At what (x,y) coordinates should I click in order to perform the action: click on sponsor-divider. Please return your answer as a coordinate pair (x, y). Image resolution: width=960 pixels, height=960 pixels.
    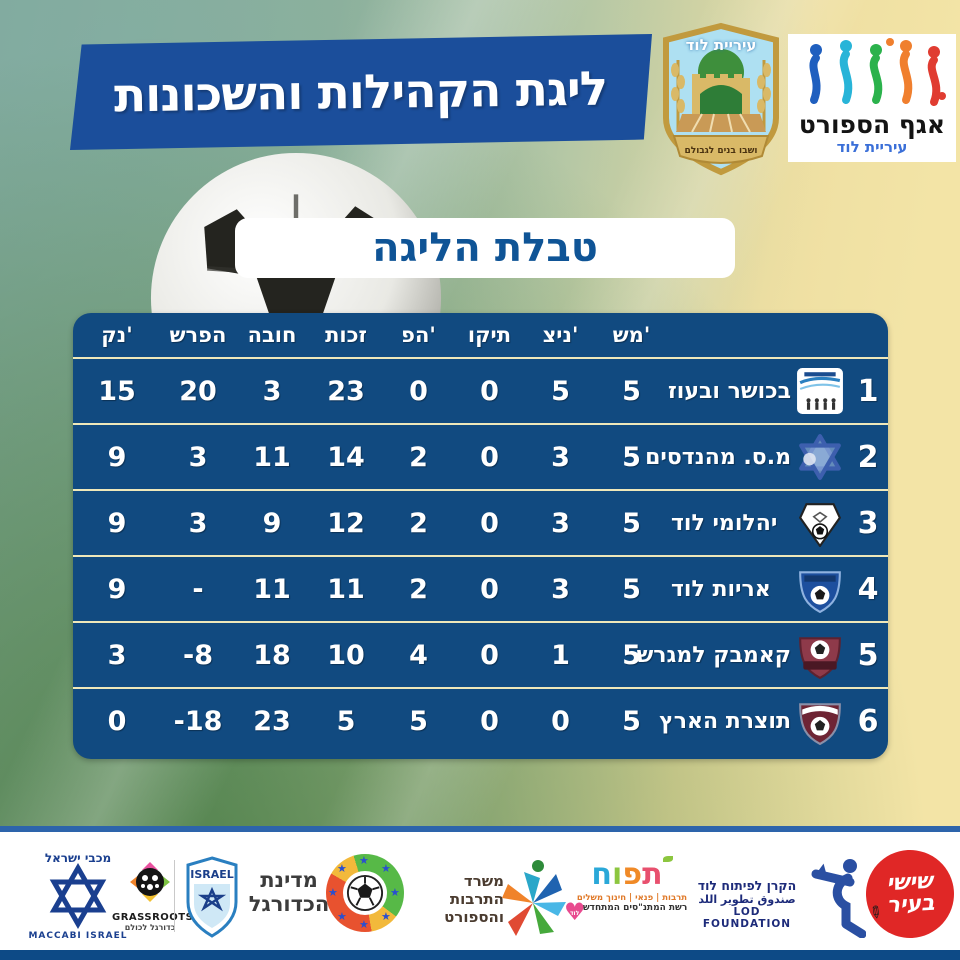
    Looking at the image, I should click on (174, 896).